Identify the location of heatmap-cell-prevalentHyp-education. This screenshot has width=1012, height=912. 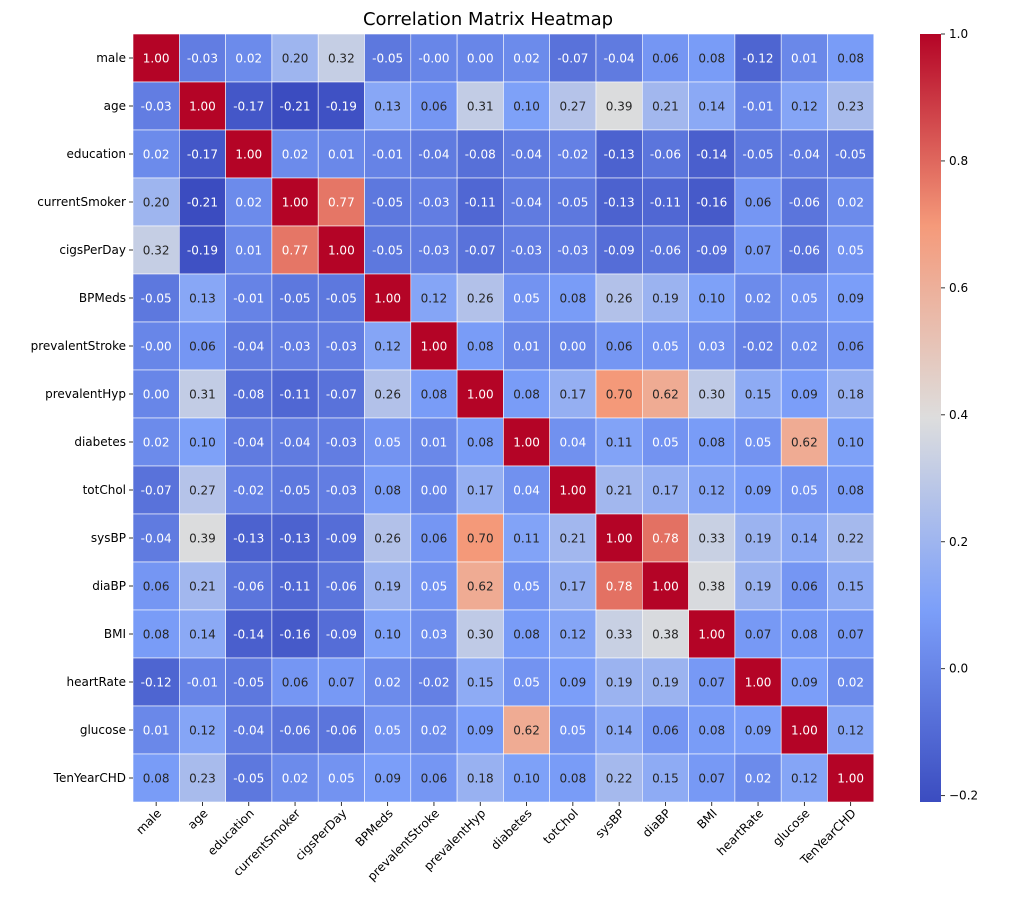
(249, 394).